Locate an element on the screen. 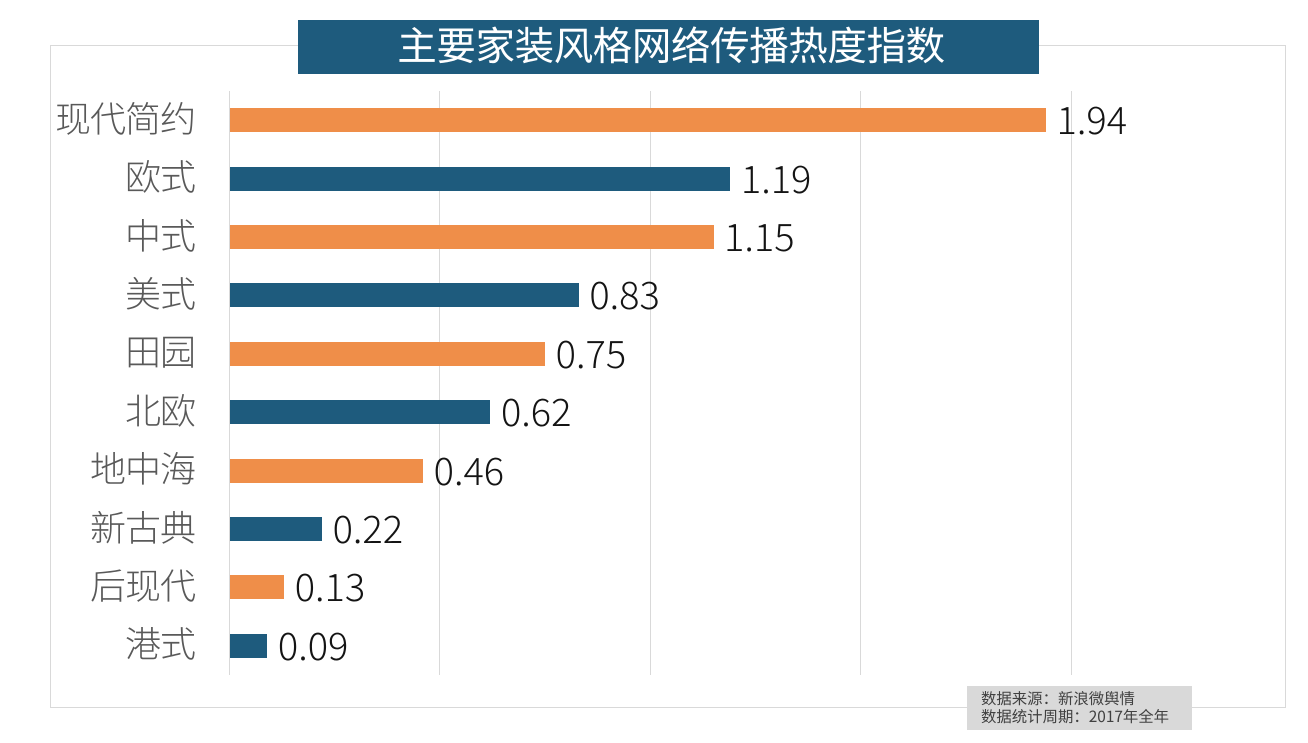  value-label: 1.15 is located at coordinates (759, 234).